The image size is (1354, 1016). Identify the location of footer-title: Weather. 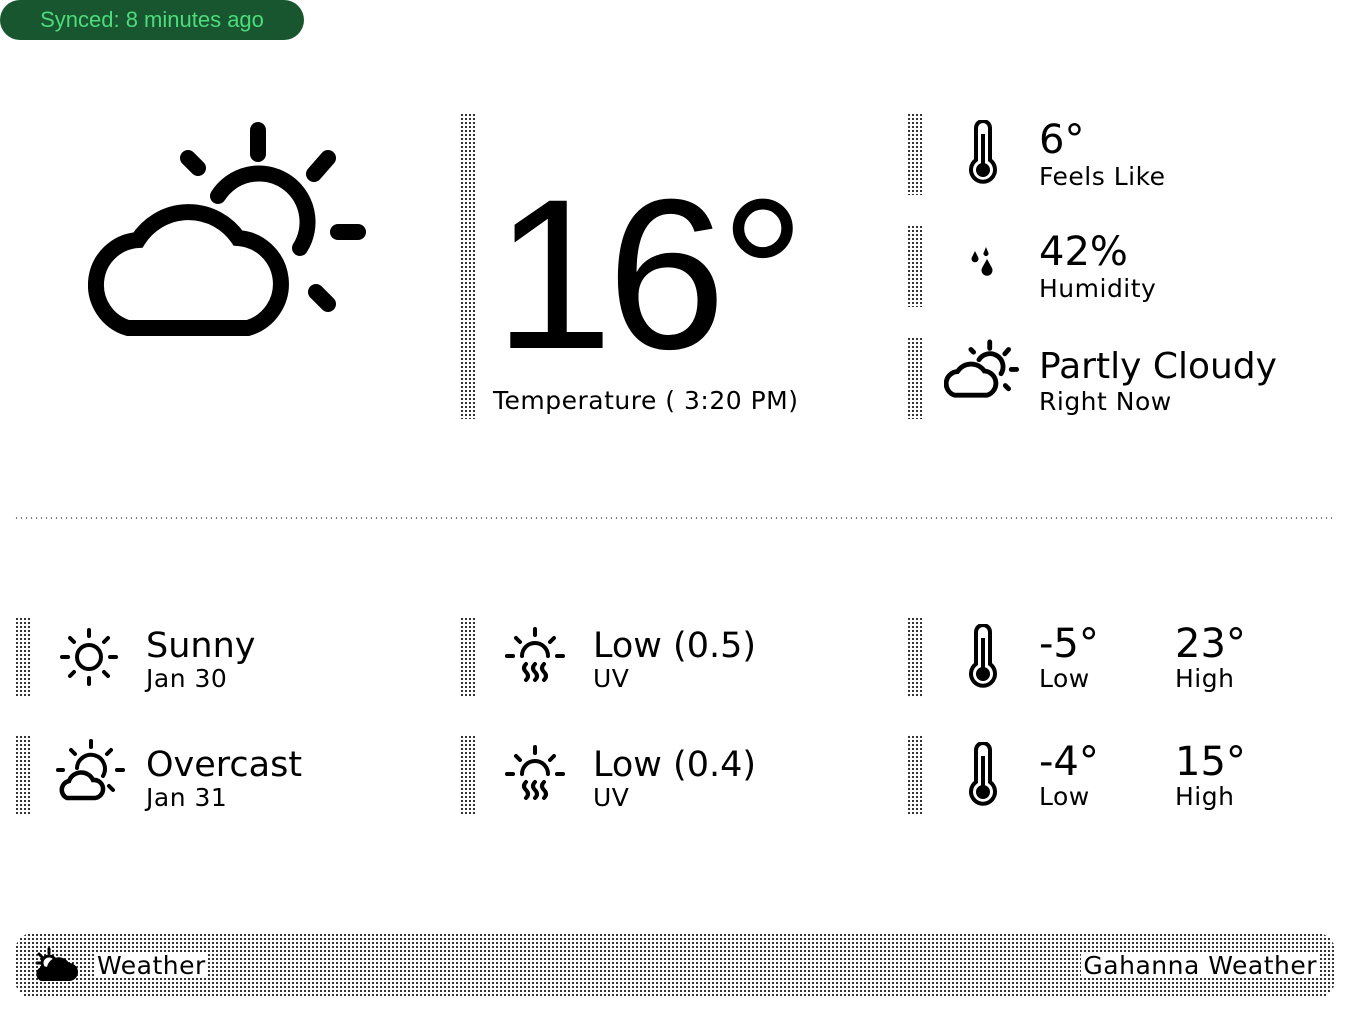
(151, 965).